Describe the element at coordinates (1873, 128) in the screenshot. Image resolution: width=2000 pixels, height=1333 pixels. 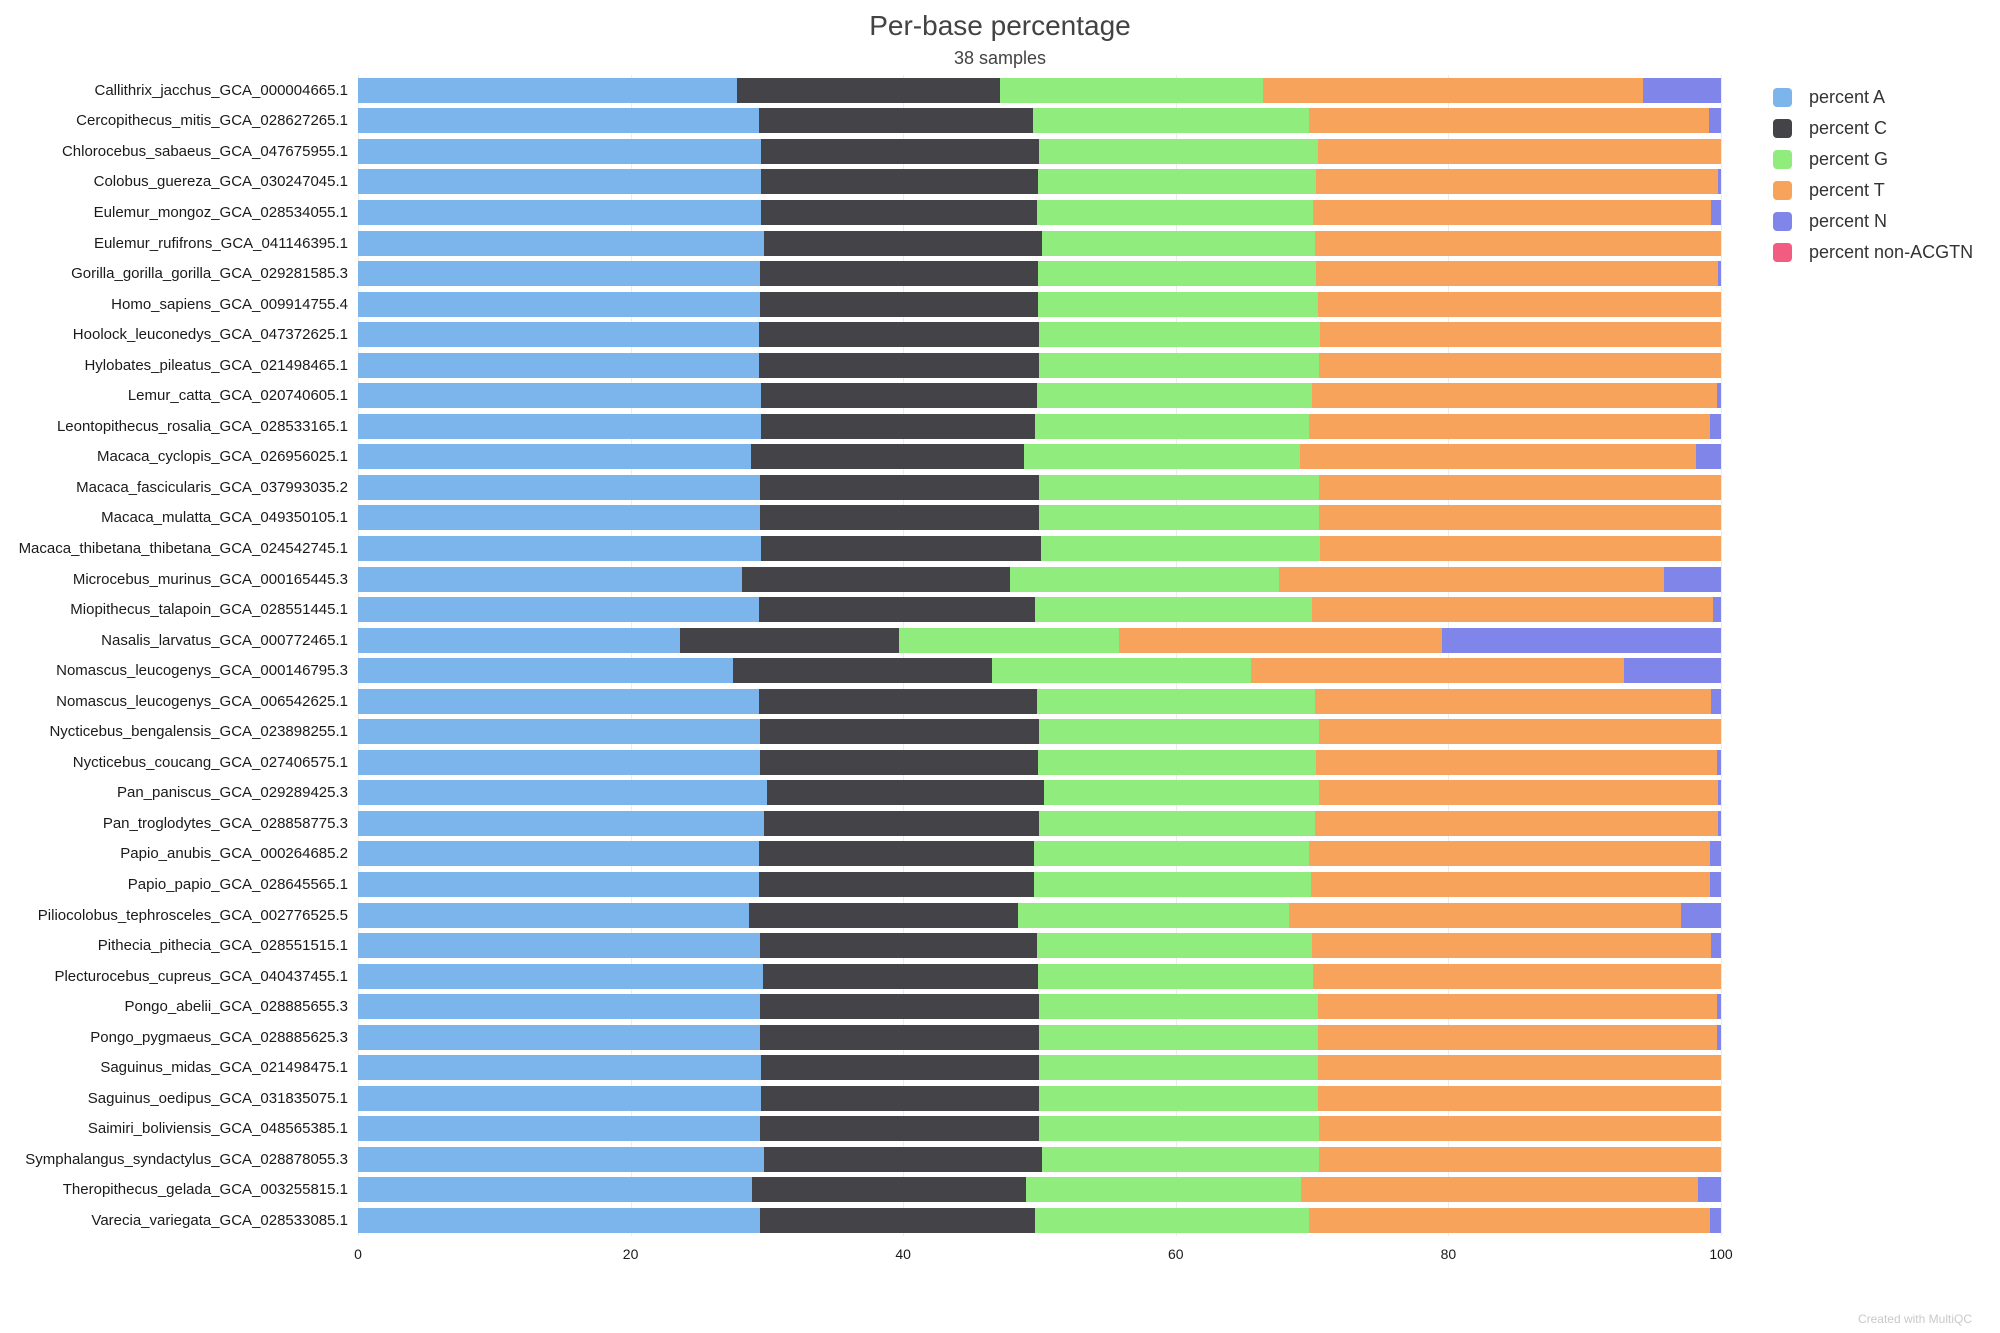
I see `legend-item-percent-c: percent C` at that location.